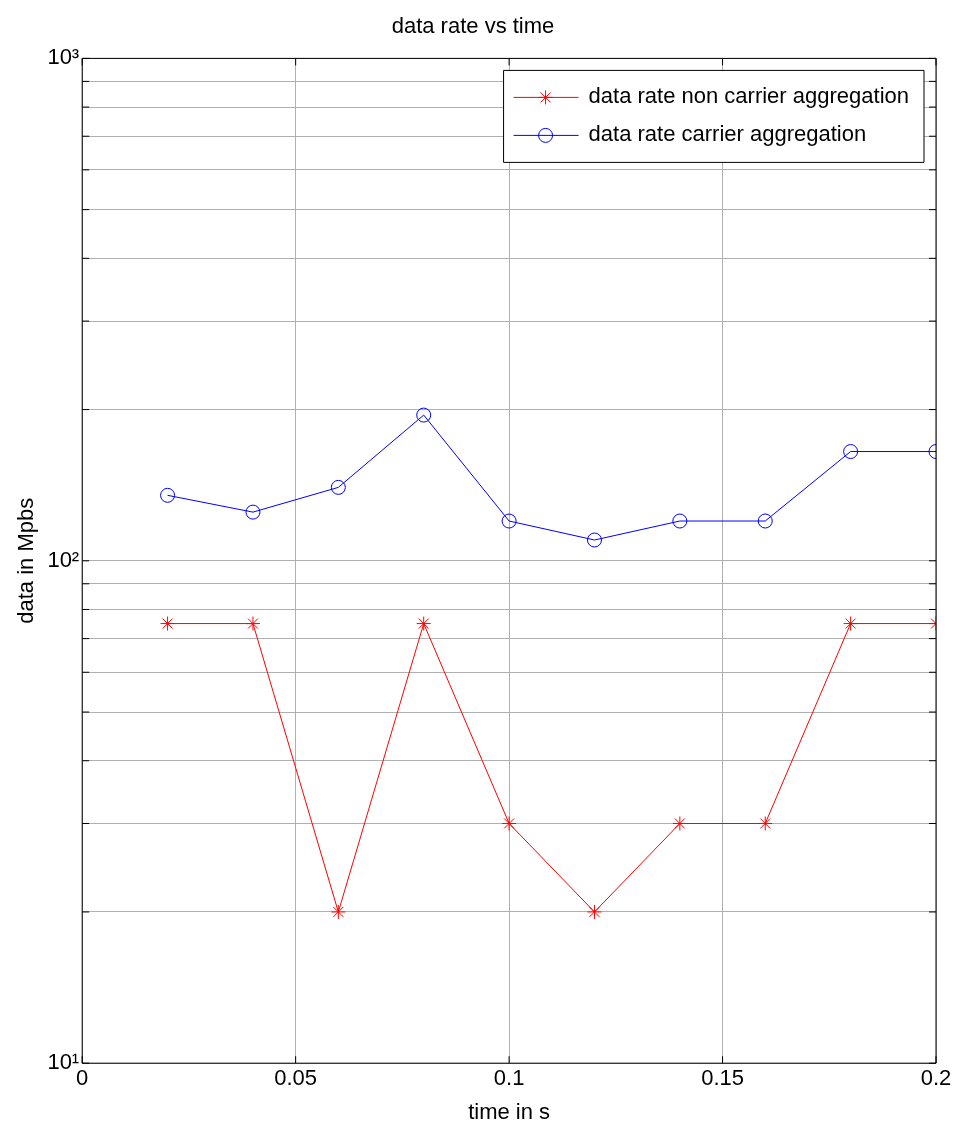  I want to click on chart-title: data rate vs time, so click(473, 26).